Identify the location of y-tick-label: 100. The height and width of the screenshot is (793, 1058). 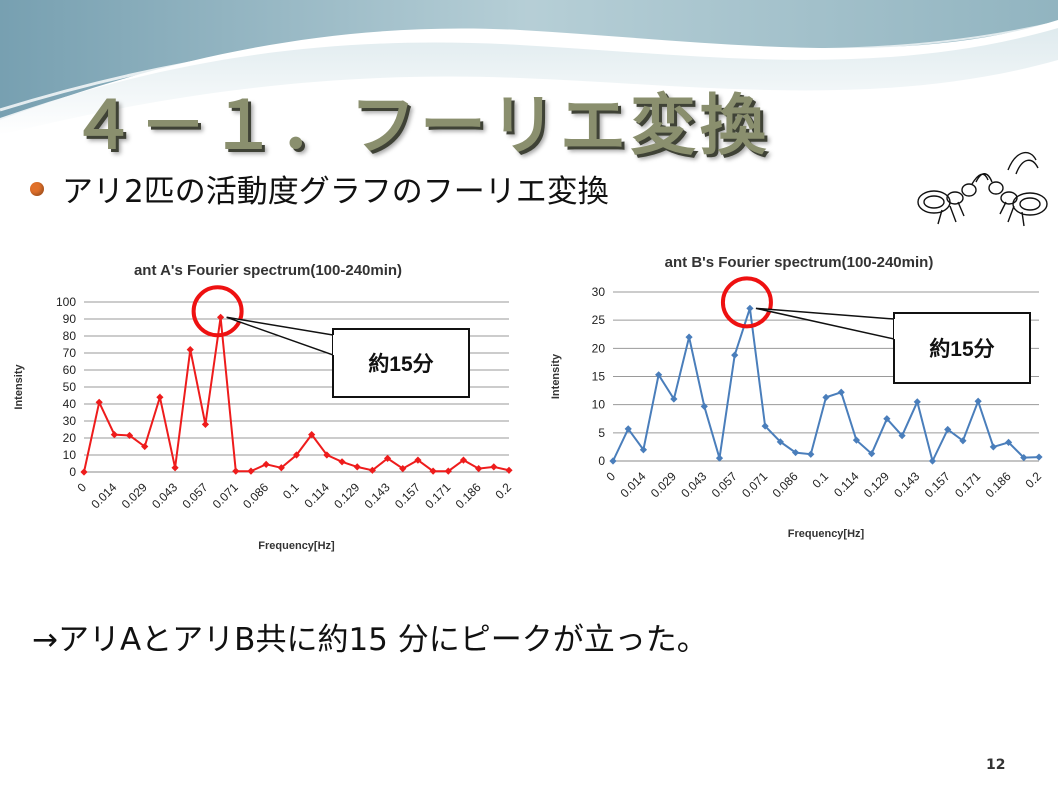
(66, 302).